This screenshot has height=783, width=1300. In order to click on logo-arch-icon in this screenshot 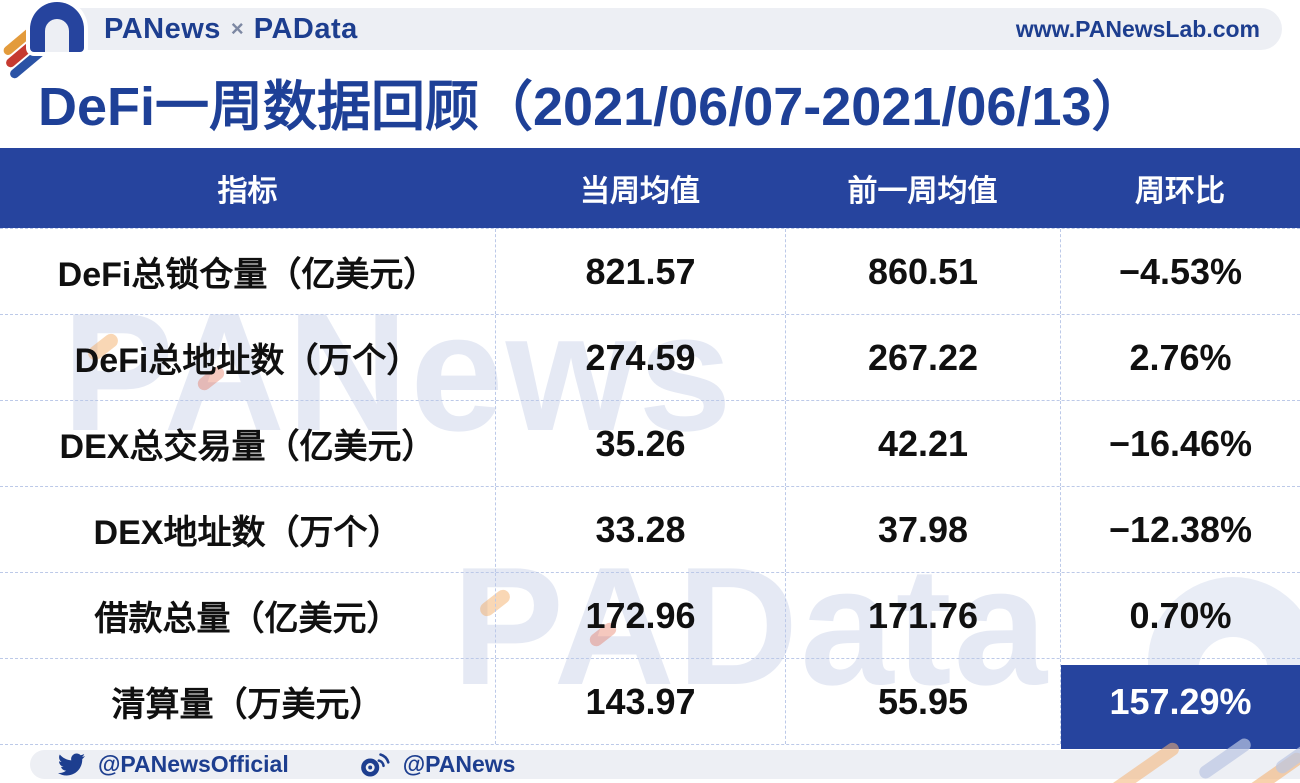, I will do `click(57, 27)`.